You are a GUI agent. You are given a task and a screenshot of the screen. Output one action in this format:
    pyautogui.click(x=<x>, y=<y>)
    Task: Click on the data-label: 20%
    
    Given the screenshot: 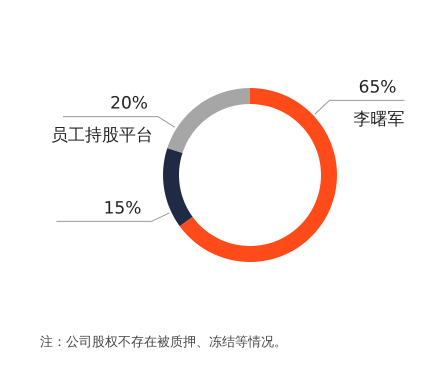 What is the action you would take?
    pyautogui.click(x=129, y=104)
    